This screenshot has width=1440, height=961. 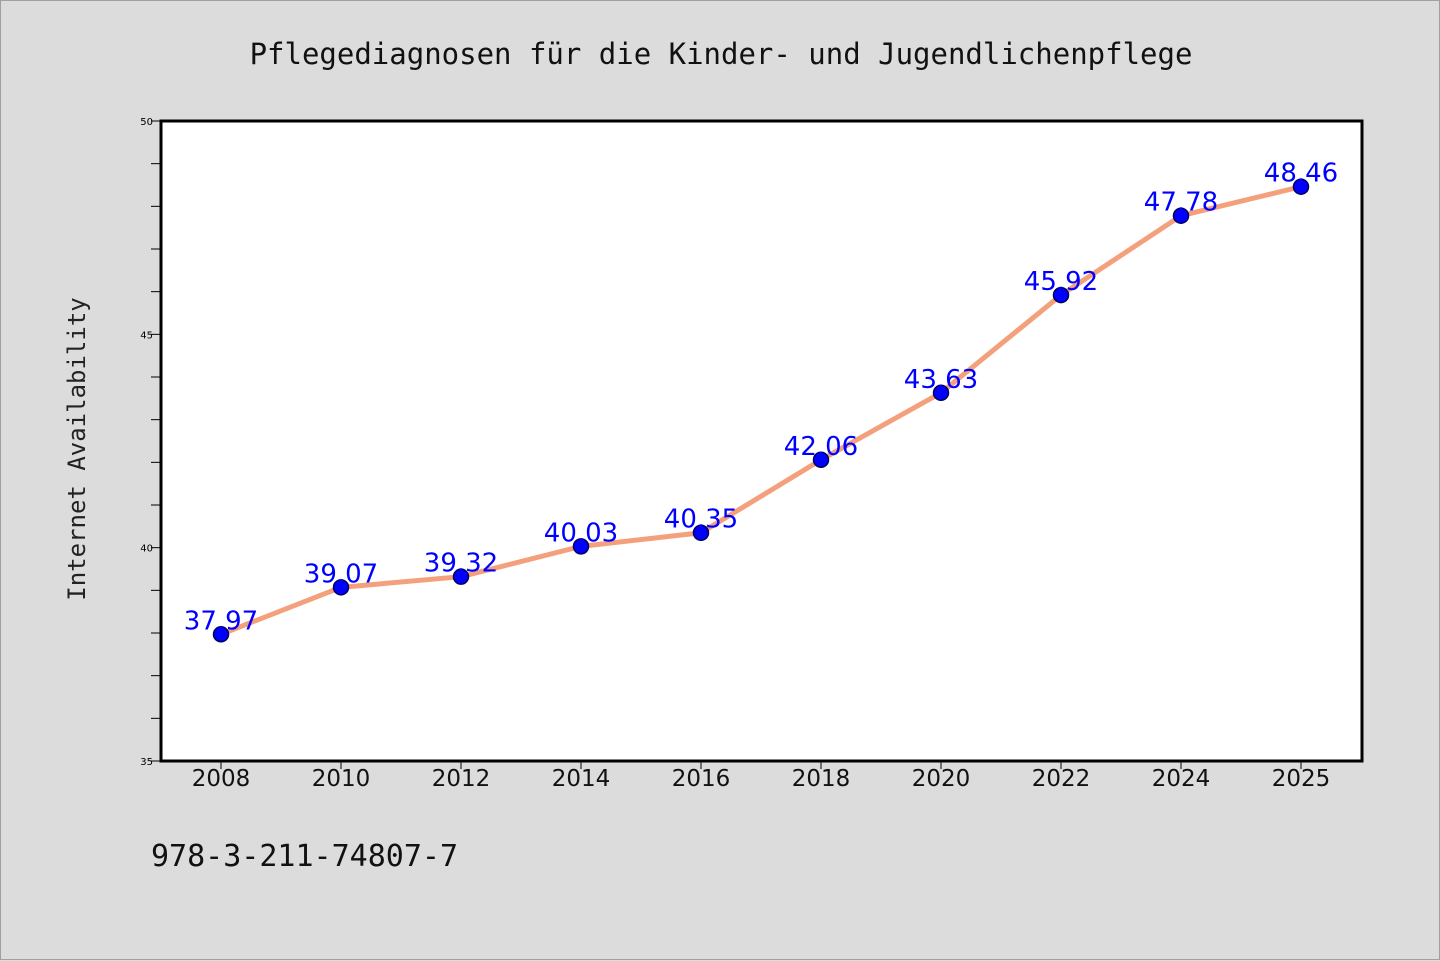 What do you see at coordinates (761, 776) in the screenshot?
I see `x-axis-ticks: 2008 2010 2012 2014 2016 2018 2020 2022 2024 2025` at bounding box center [761, 776].